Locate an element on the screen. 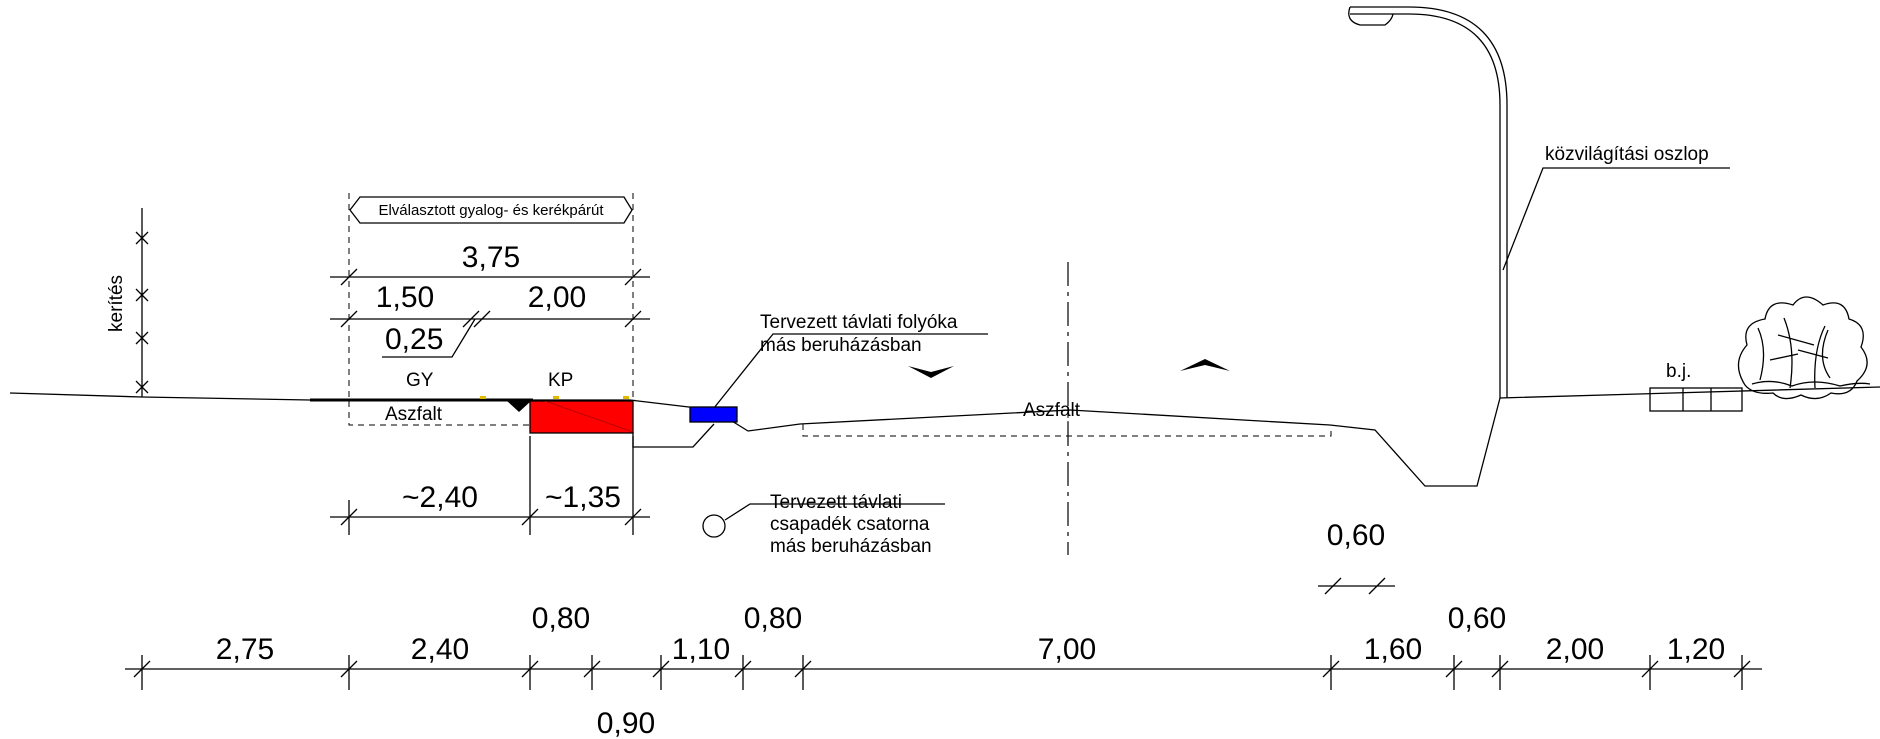  lamp-label: közvilágítási oszlop is located at coordinates (1627, 154).